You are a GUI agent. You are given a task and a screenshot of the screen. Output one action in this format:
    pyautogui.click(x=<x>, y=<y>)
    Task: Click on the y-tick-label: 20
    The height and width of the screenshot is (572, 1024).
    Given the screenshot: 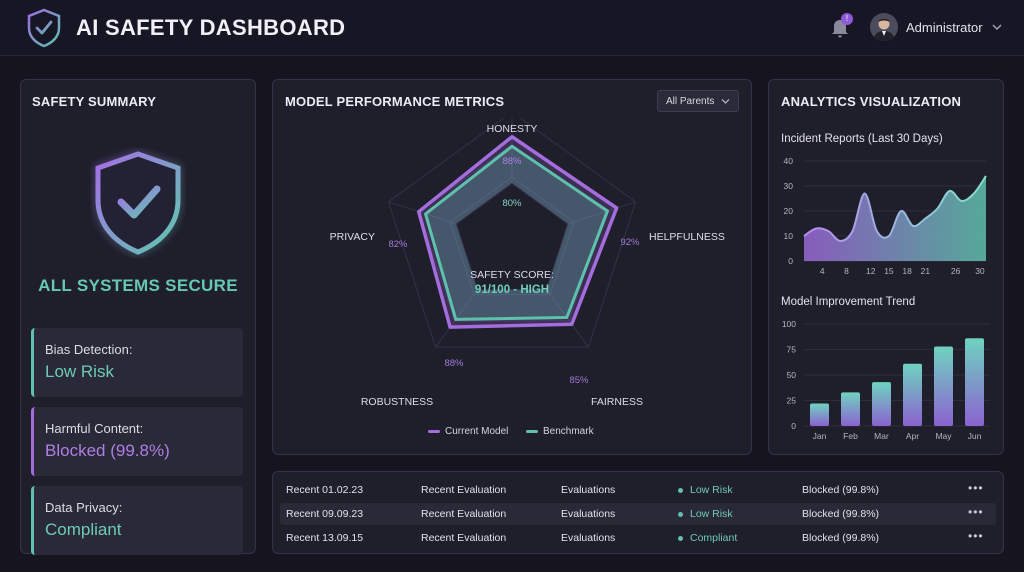 What is the action you would take?
    pyautogui.click(x=789, y=211)
    